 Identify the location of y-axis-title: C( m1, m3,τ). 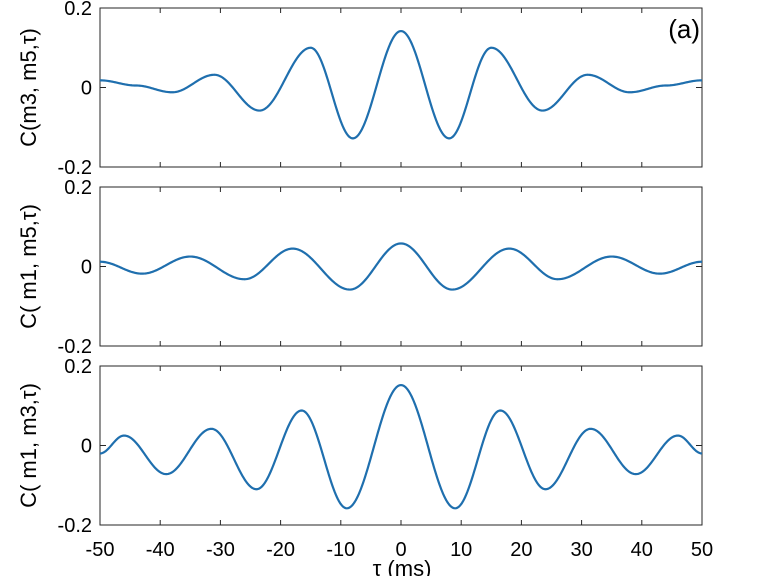
(28, 445).